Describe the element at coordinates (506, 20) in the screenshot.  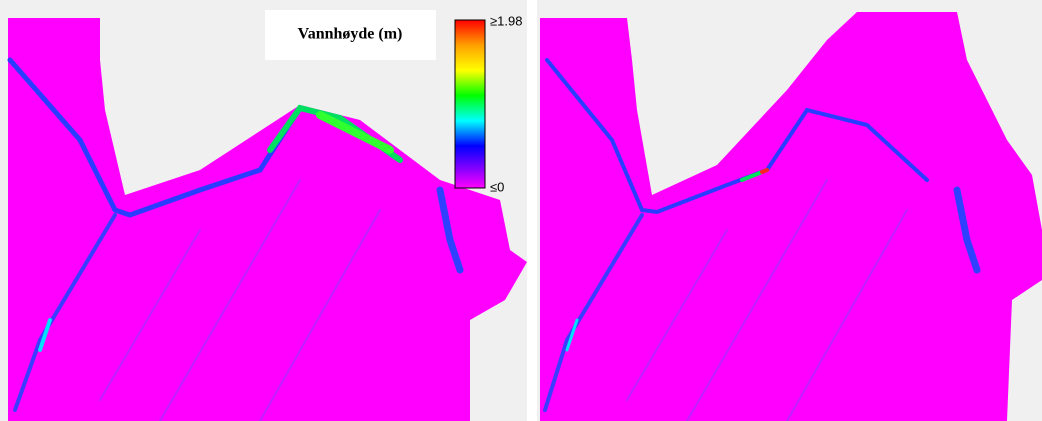
I see `legend-max-label: ≥1.98` at that location.